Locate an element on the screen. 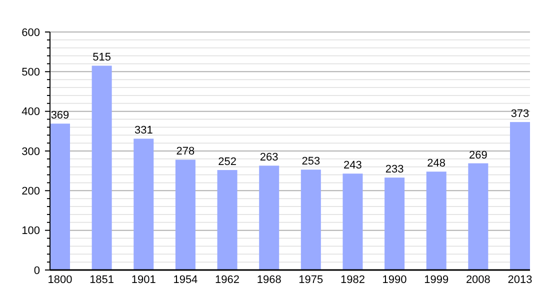 The image size is (550, 300). x-tick-label: 1851 is located at coordinates (102, 280).